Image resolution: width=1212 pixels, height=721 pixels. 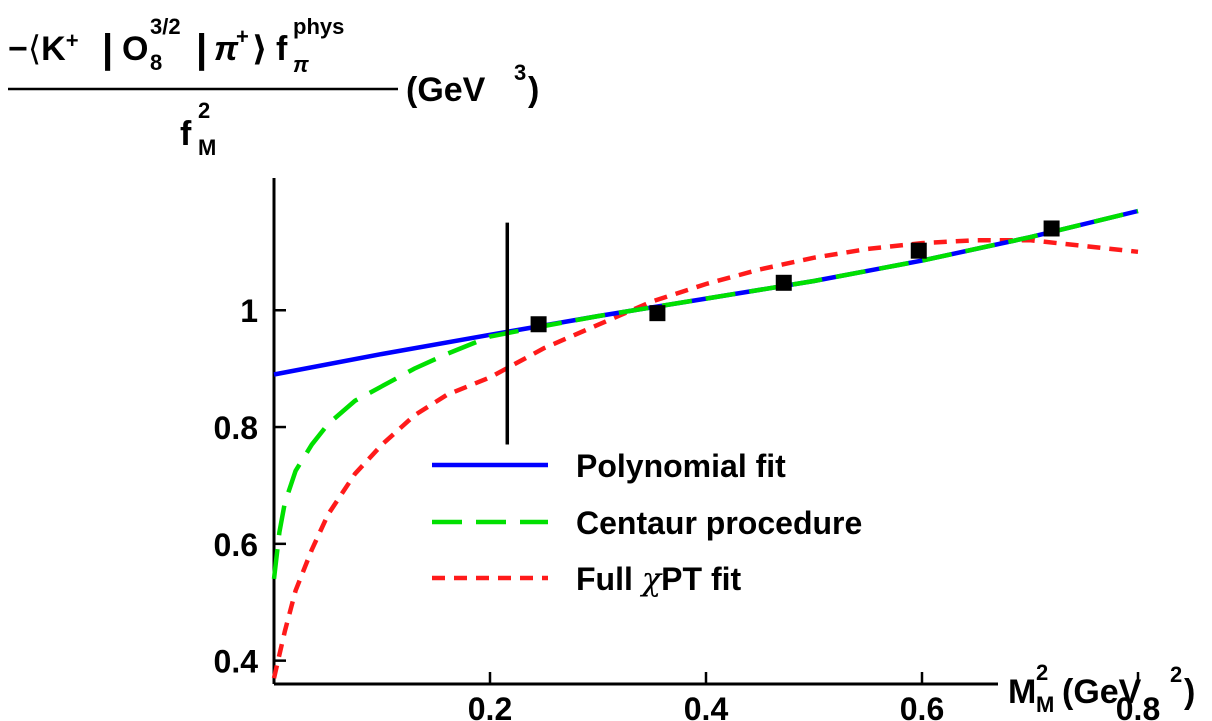 I want to click on ylabel-K: K, so click(x=53, y=49).